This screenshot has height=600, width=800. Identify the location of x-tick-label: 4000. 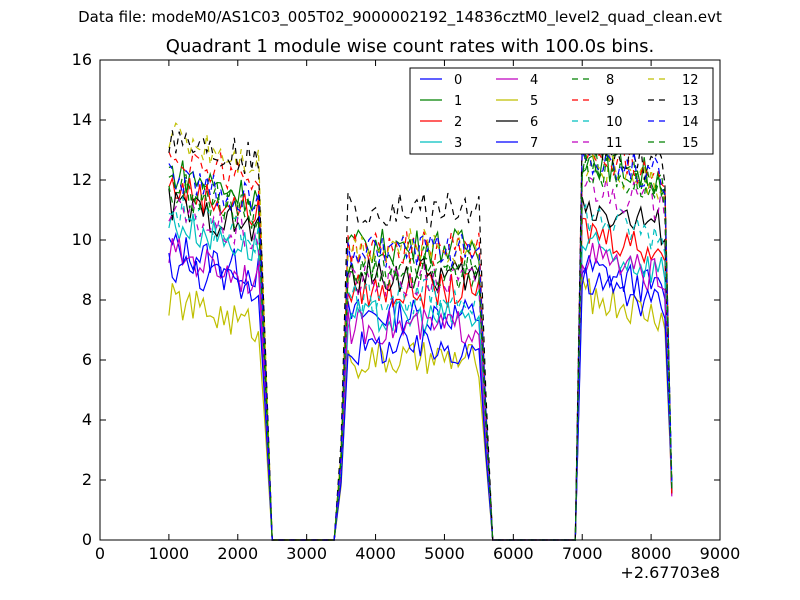
(375, 553).